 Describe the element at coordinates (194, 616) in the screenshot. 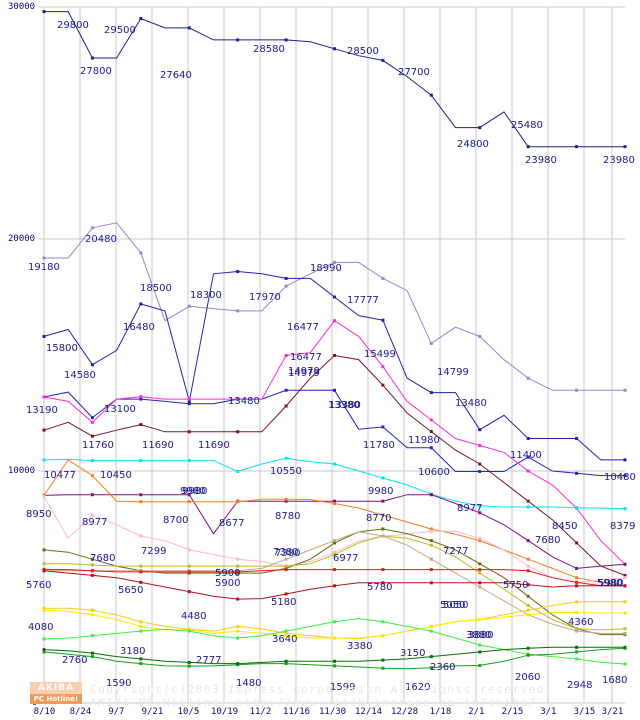

I see `data-point-label: 4480` at that location.